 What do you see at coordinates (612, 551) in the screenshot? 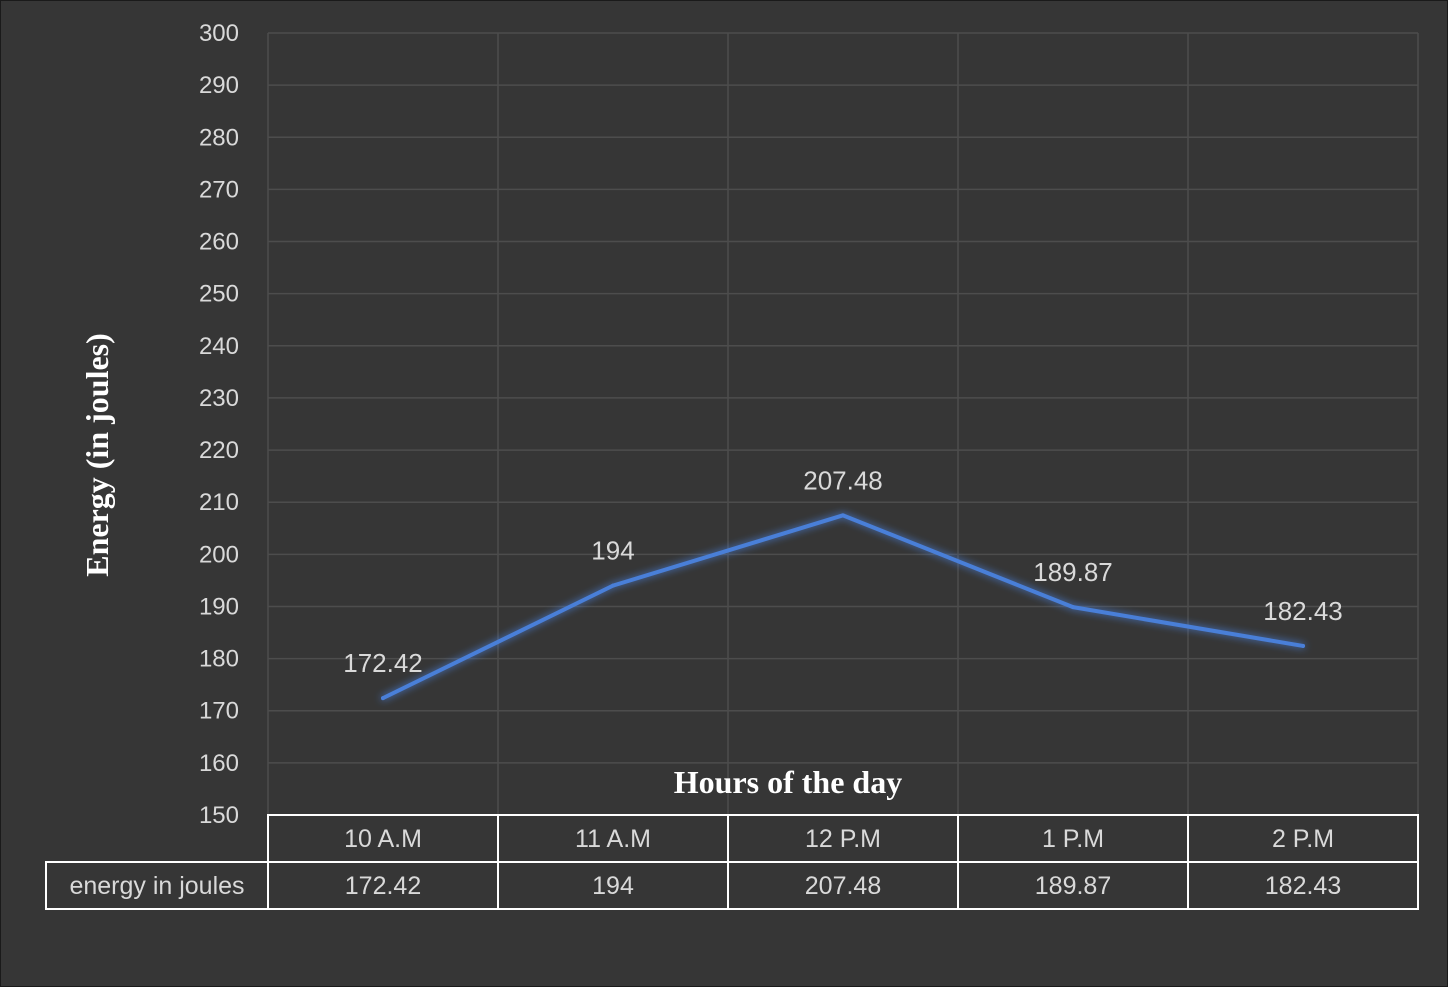
I see `data-label-1: 194` at bounding box center [612, 551].